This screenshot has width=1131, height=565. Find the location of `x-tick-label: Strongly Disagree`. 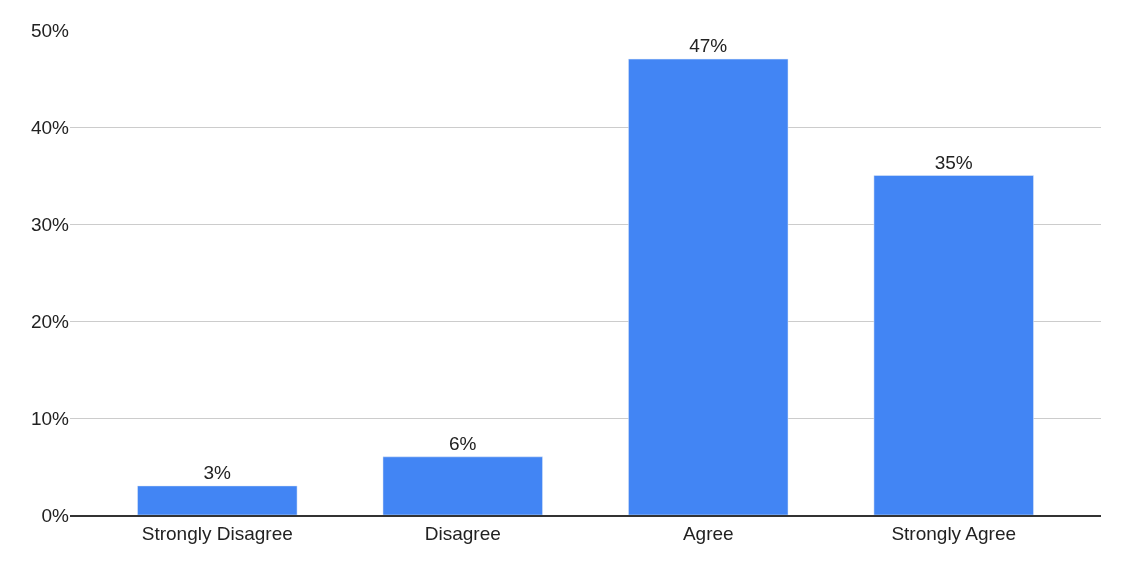

x-tick-label: Strongly Disagree is located at coordinates (217, 533).